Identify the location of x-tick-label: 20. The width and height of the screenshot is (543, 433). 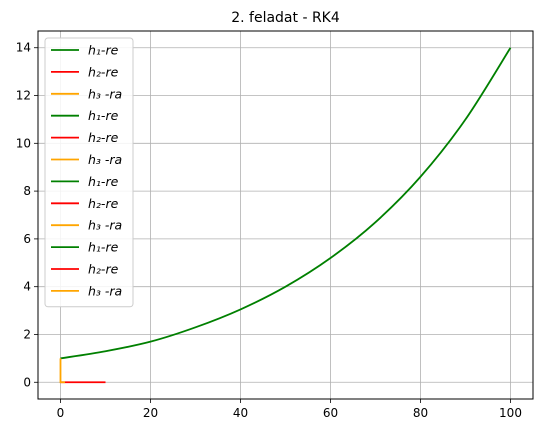
(150, 413).